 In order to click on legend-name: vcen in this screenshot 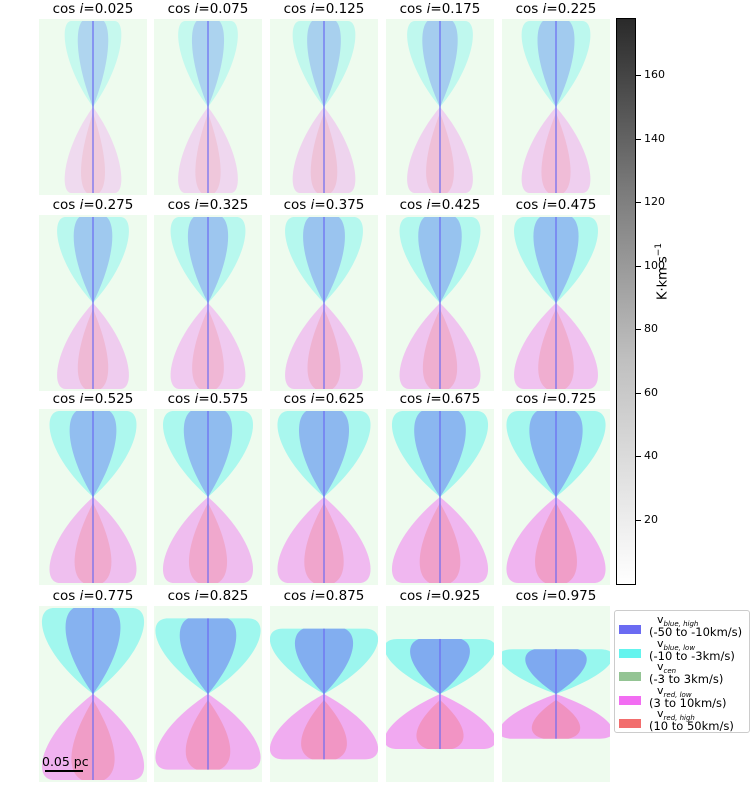, I will do `click(666, 669)`.